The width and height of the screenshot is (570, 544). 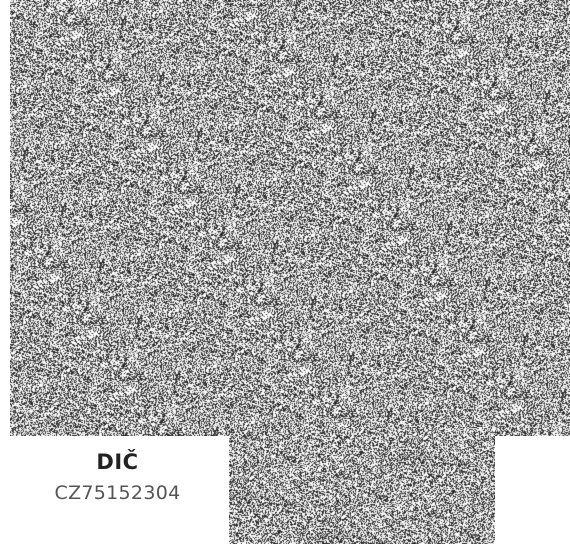 I want to click on tax-id-value: CZ75152304, so click(x=117, y=493).